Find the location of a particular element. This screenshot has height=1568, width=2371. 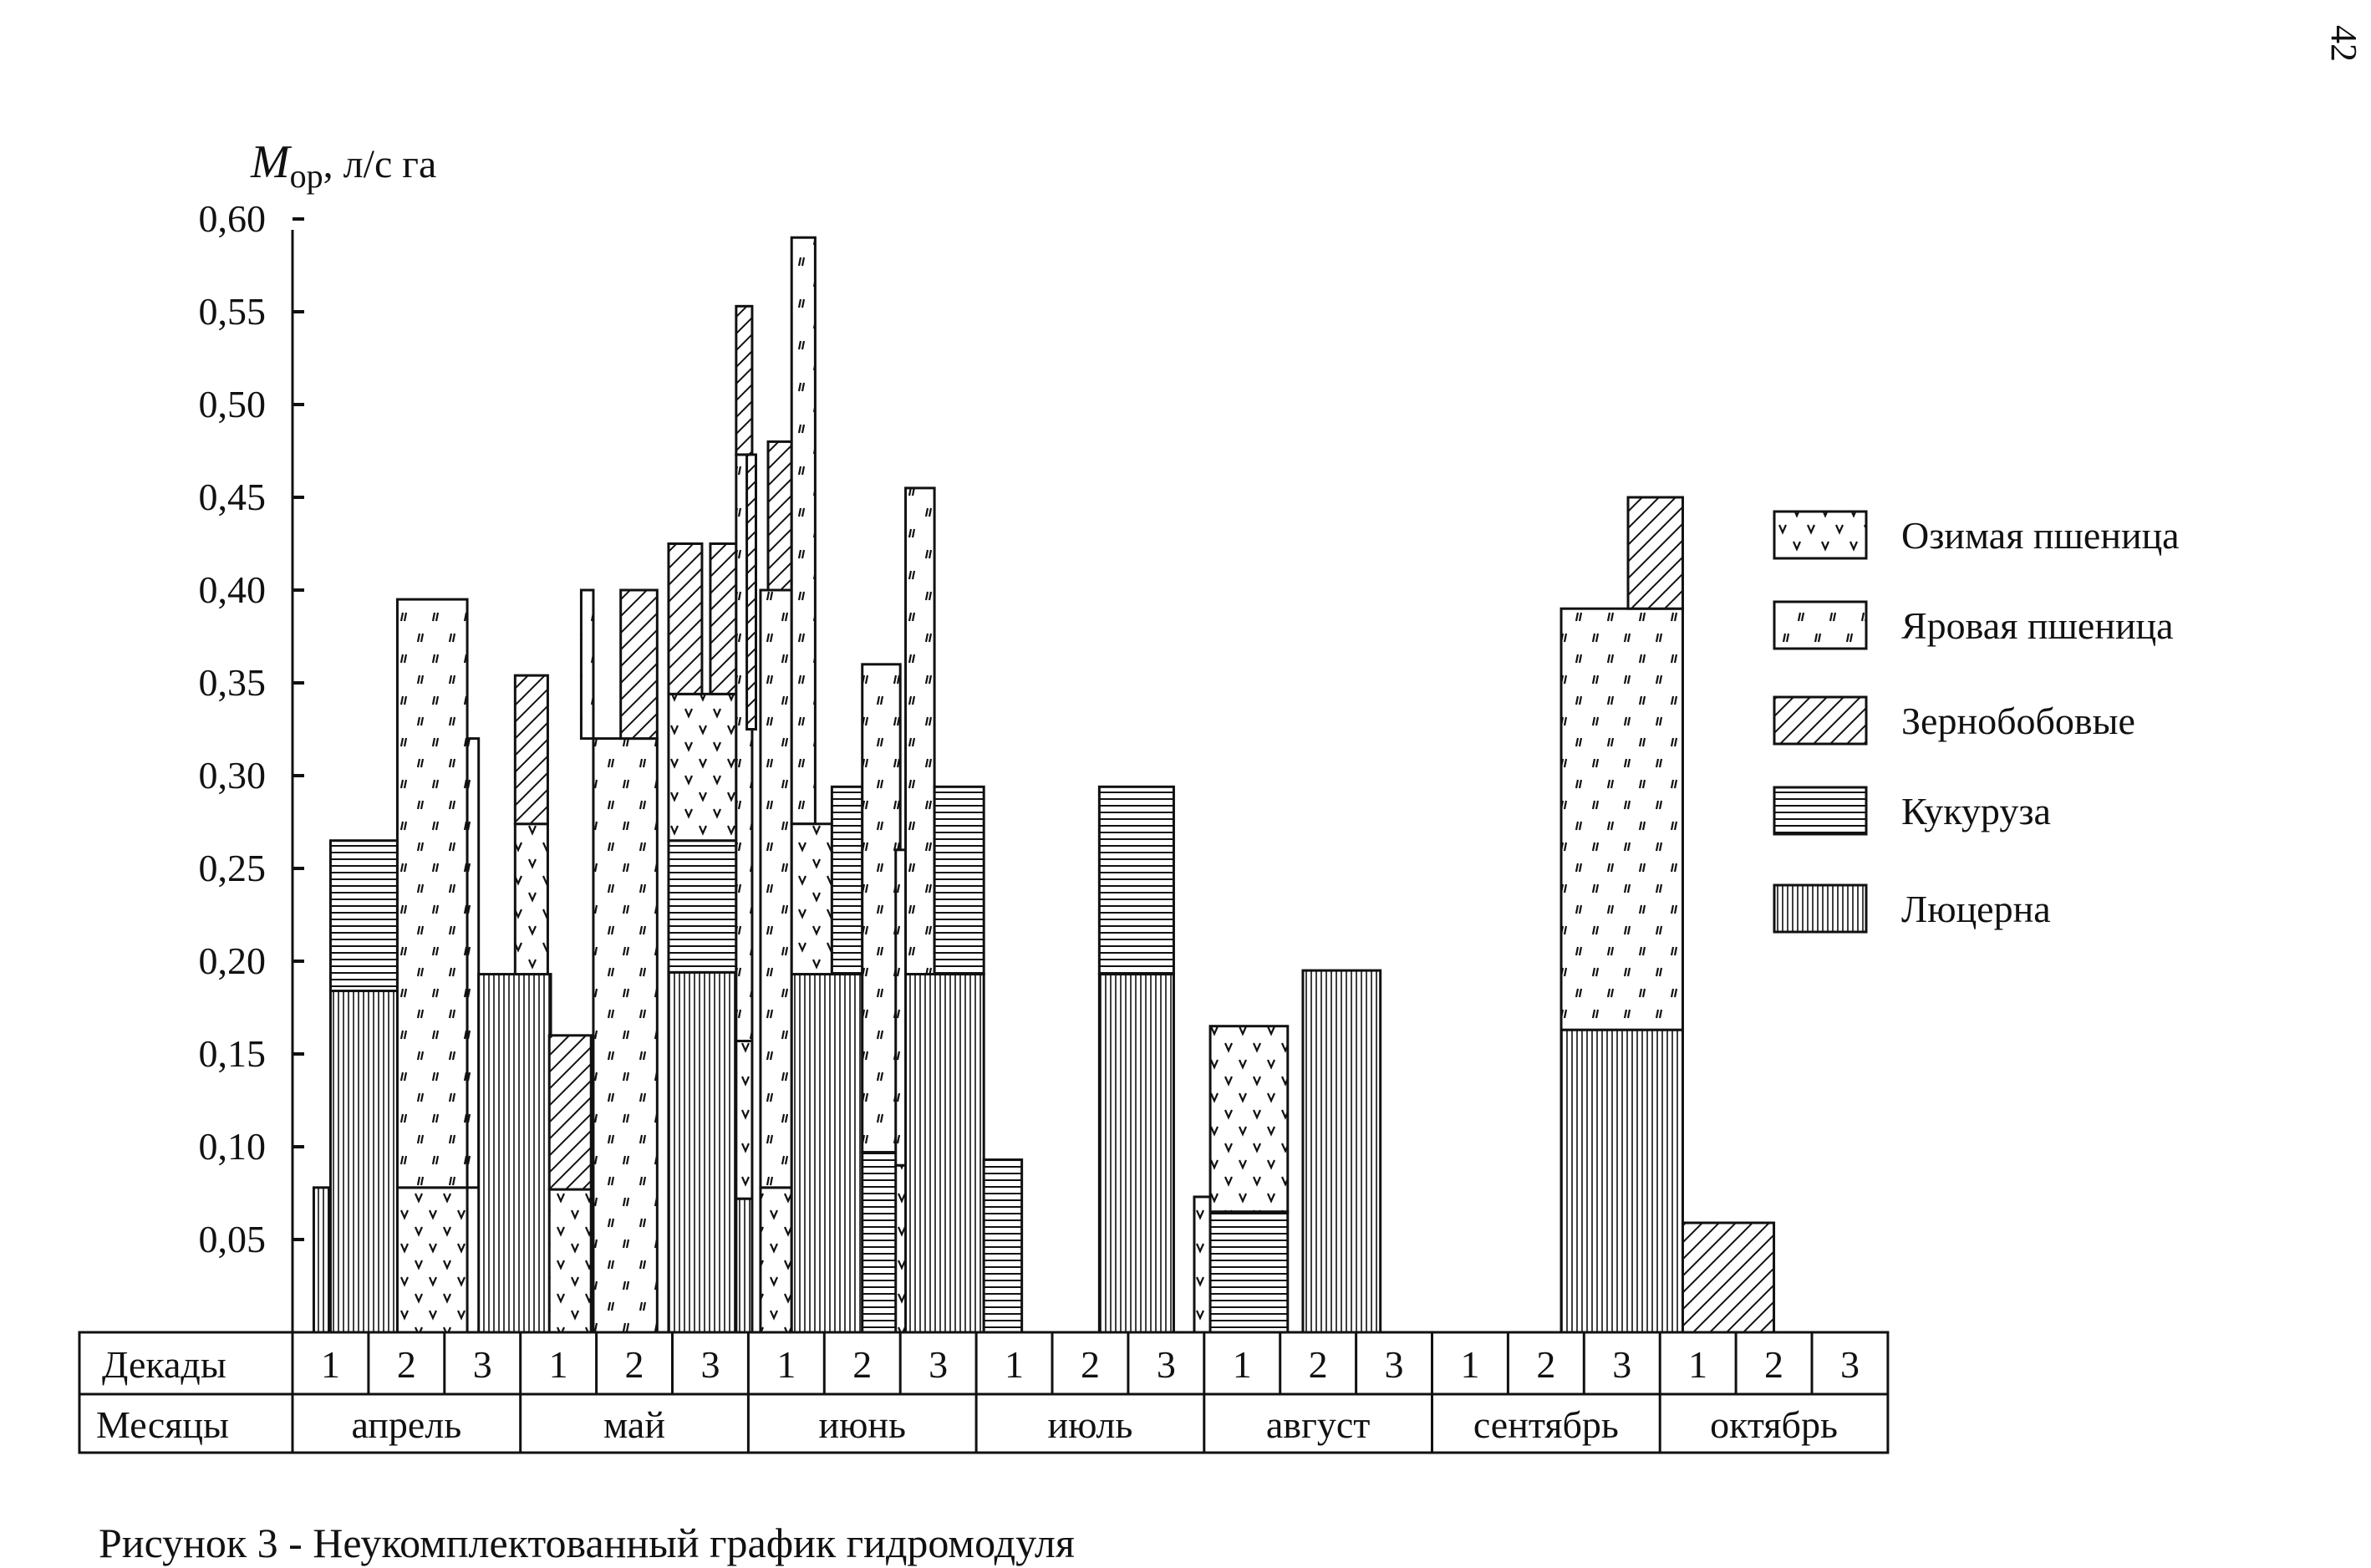

y-tick-label: 0,35 is located at coordinates (233, 682).